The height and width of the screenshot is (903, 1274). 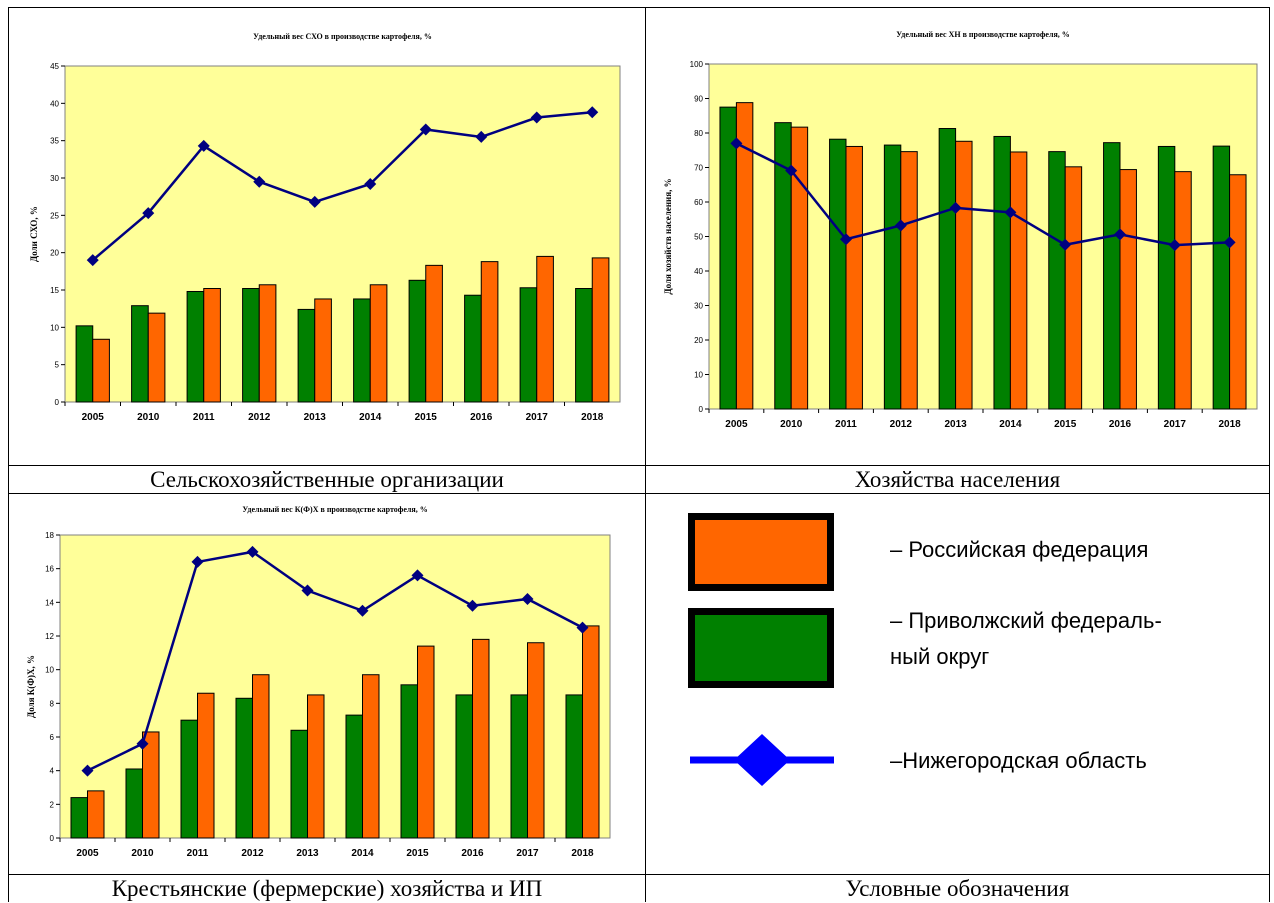 I want to click on x-tick-label: 2018, so click(x=592, y=417).